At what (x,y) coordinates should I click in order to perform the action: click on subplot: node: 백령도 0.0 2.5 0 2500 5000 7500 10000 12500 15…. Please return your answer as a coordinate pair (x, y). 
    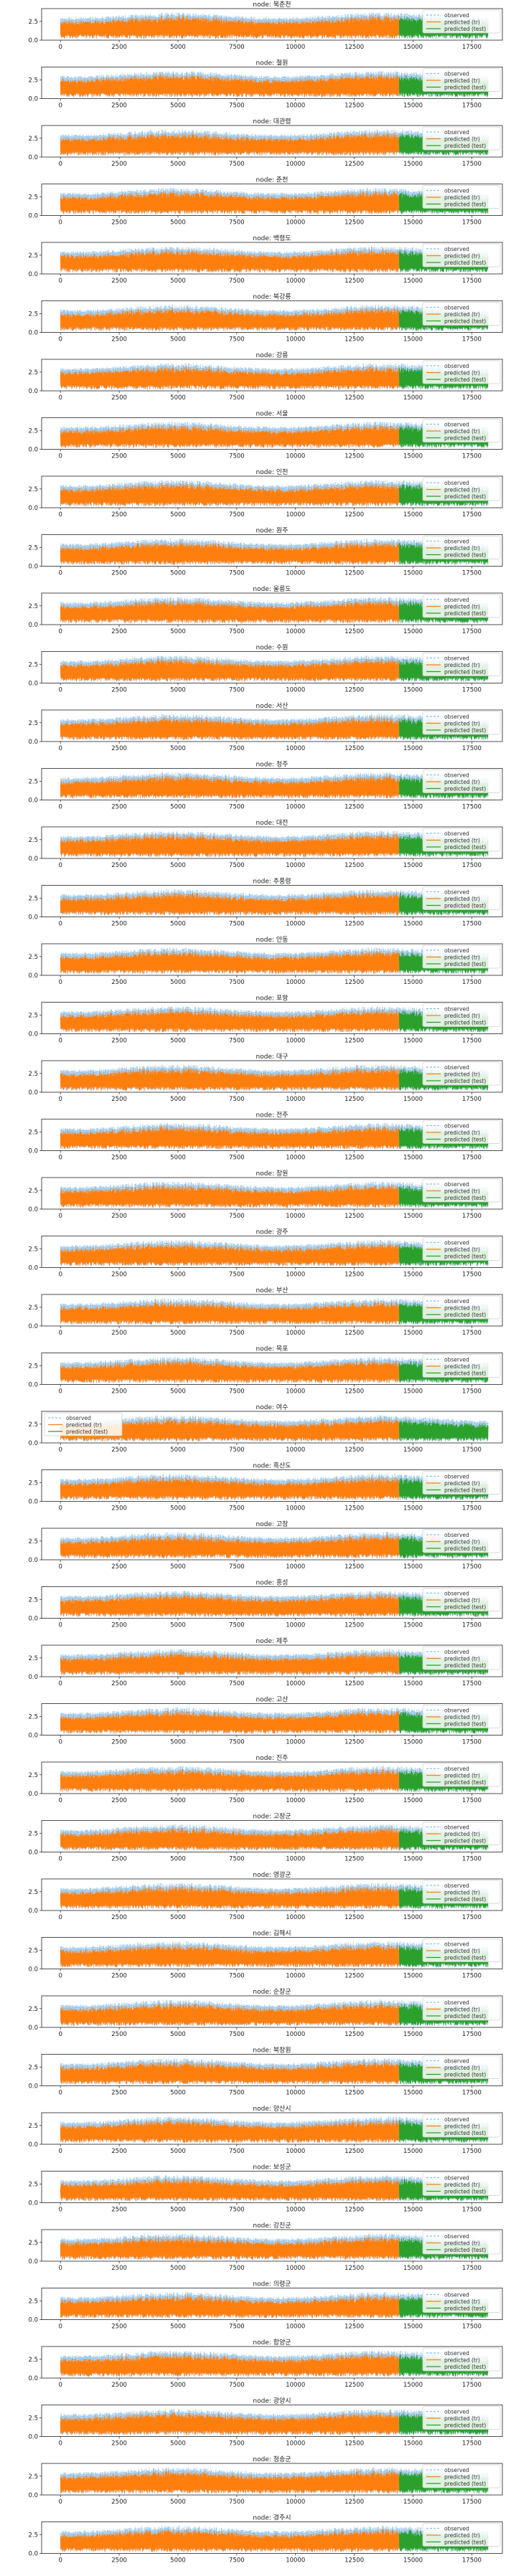
    Looking at the image, I should click on (265, 259).